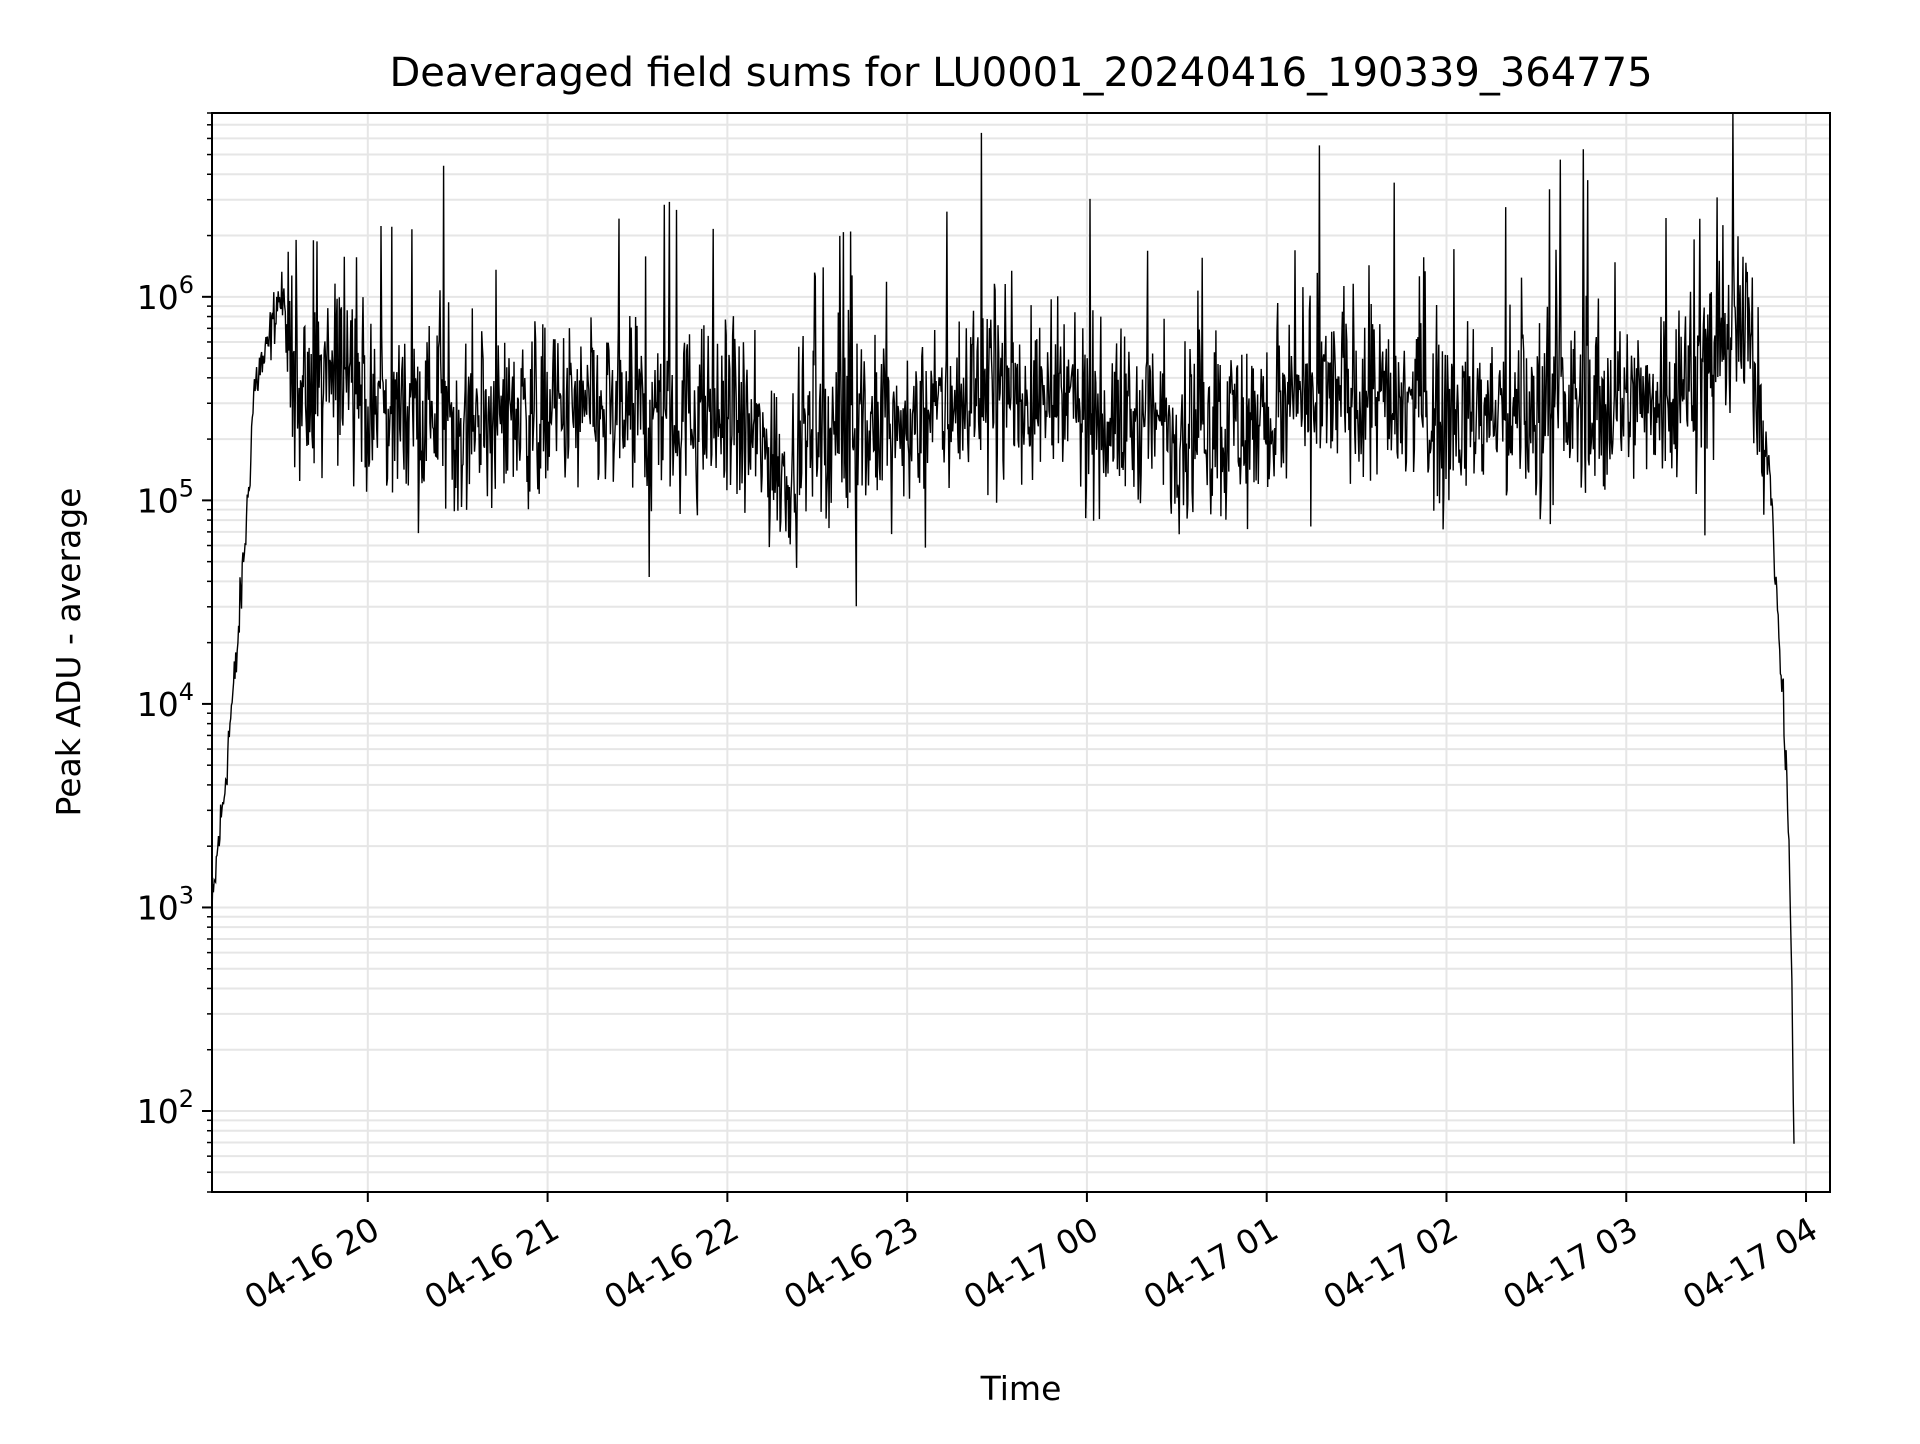  I want to click on x-tick-label: 04-17 01, so click(1211, 1263).